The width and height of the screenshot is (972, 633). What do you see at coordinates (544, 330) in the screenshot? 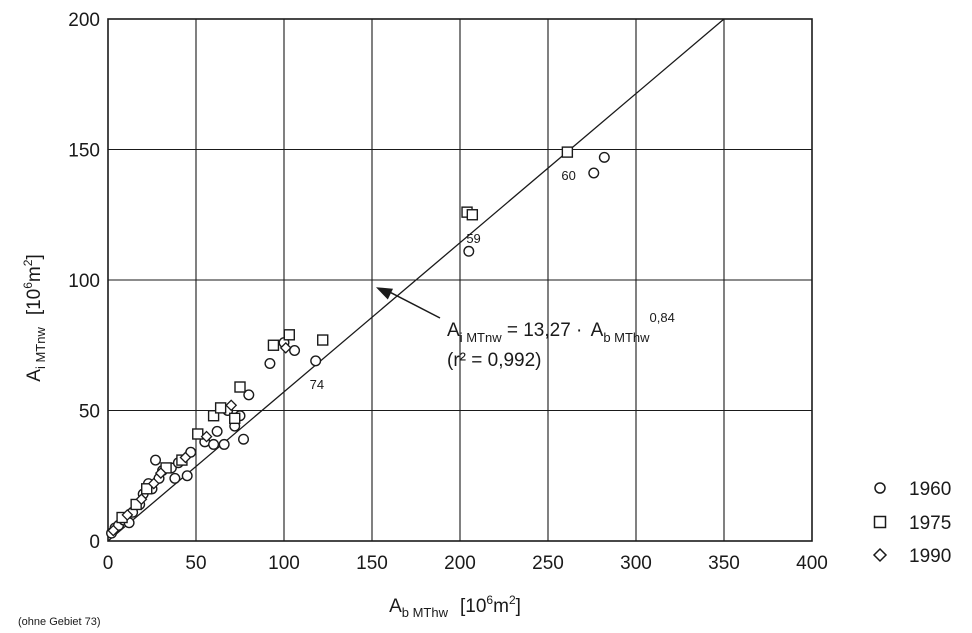
I see `eq-mid: = 13,27 ·` at bounding box center [544, 330].